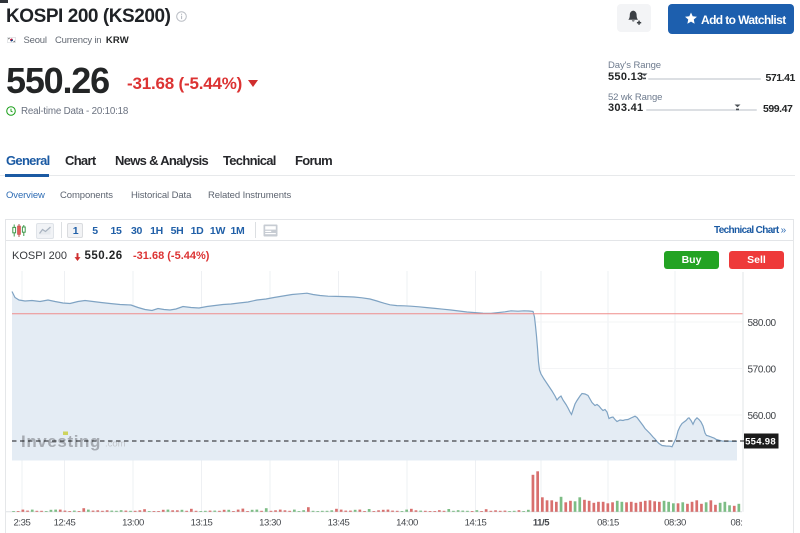 The width and height of the screenshot is (800, 533). What do you see at coordinates (115, 444) in the screenshot?
I see `svg-text: .com` at bounding box center [115, 444].